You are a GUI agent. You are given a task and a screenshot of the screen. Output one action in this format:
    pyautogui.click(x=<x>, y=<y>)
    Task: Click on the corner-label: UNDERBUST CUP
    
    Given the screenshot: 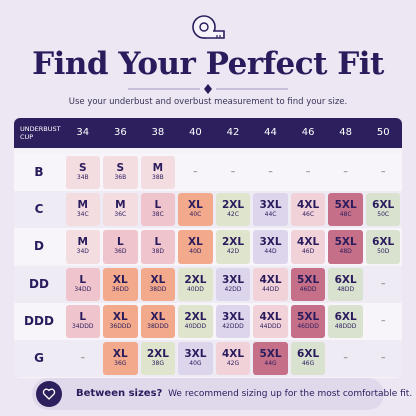 What is the action you would take?
    pyautogui.click(x=40, y=133)
    